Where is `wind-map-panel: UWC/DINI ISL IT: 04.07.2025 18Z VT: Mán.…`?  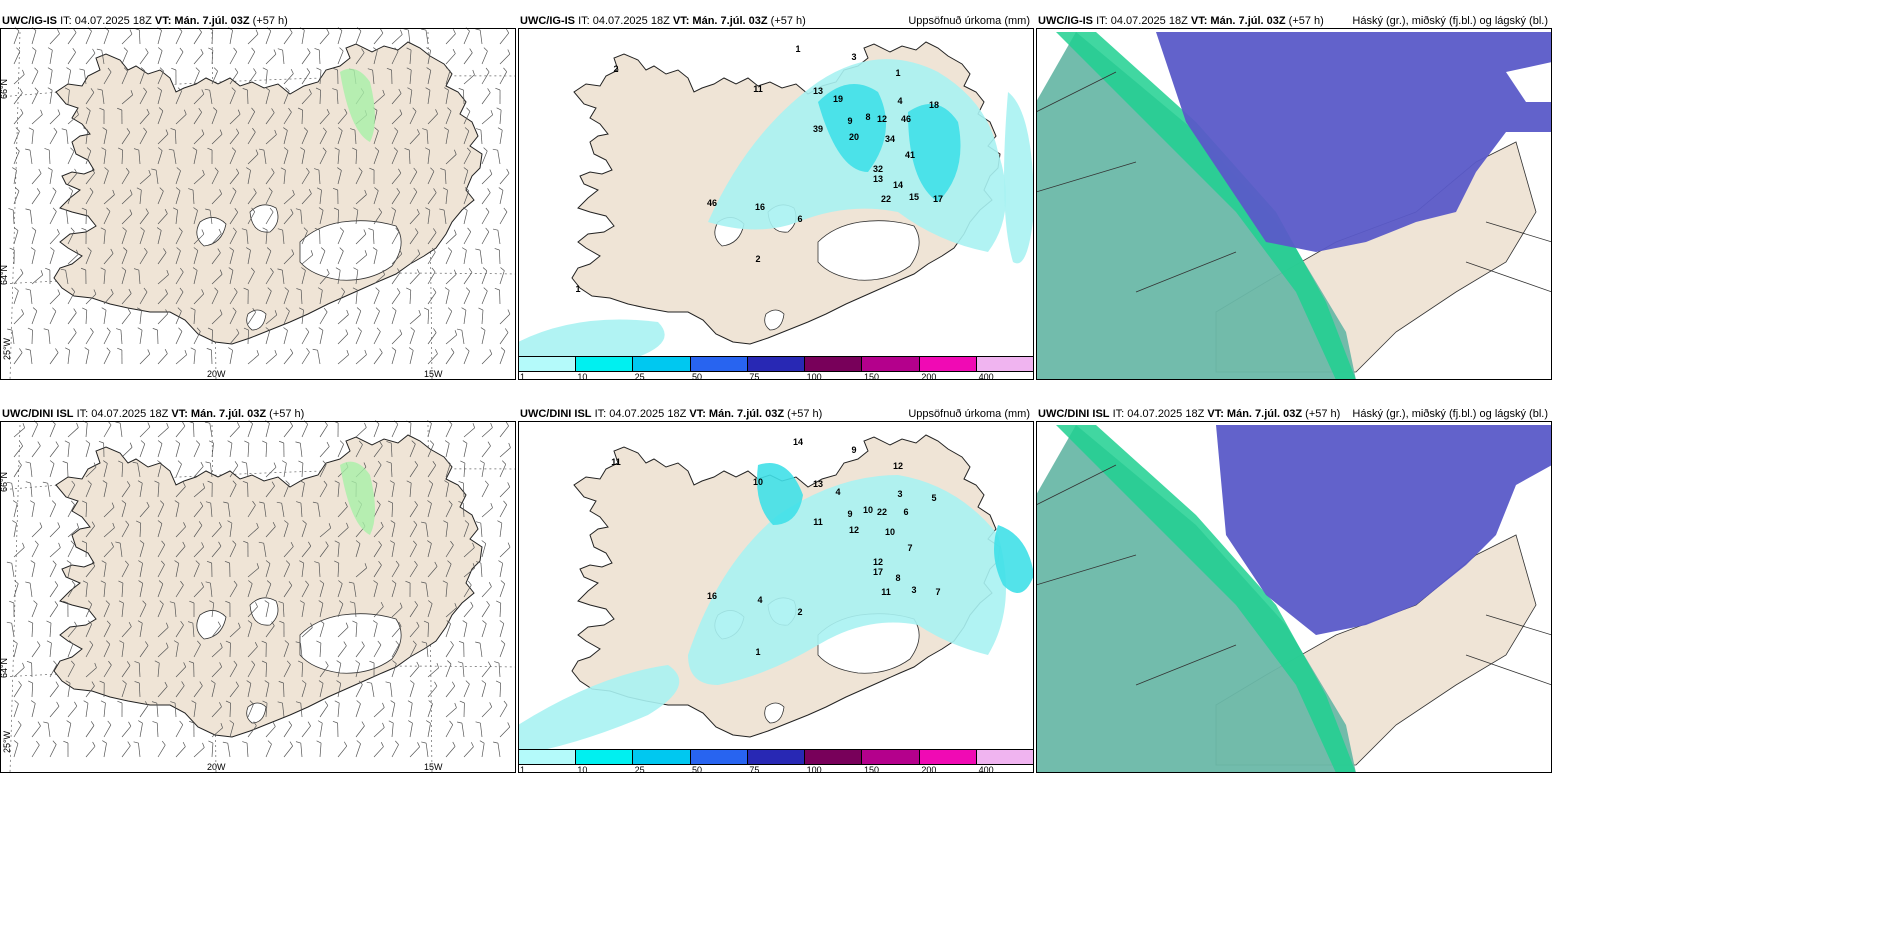 wind-map-panel: UWC/DINI ISL IT: 04.07.2025 18Z VT: Mán.… is located at coordinates (258, 589).